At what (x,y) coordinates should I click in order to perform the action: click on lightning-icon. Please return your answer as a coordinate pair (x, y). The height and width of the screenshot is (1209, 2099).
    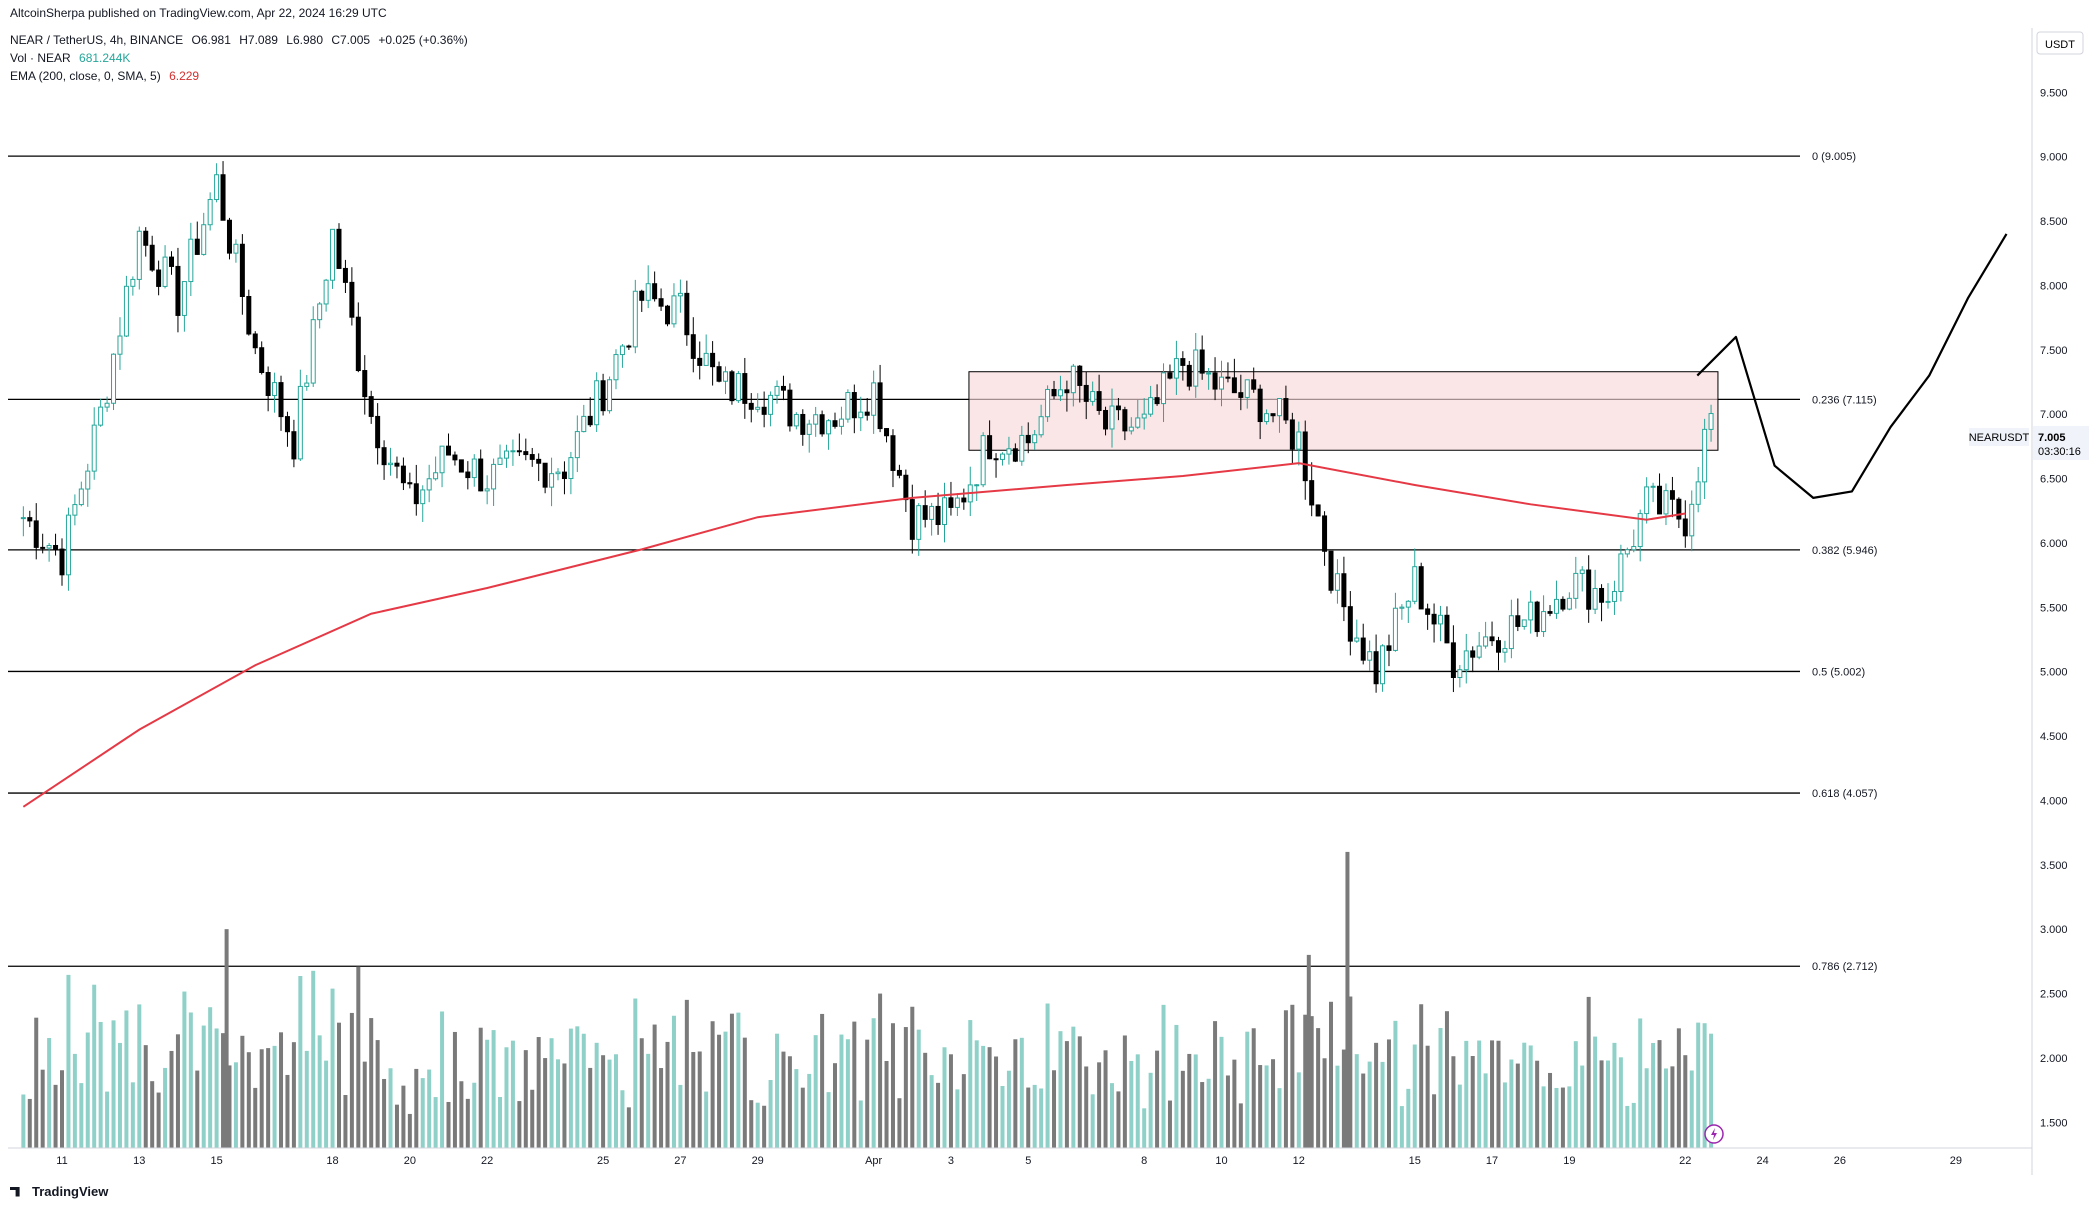
    Looking at the image, I should click on (1714, 1134).